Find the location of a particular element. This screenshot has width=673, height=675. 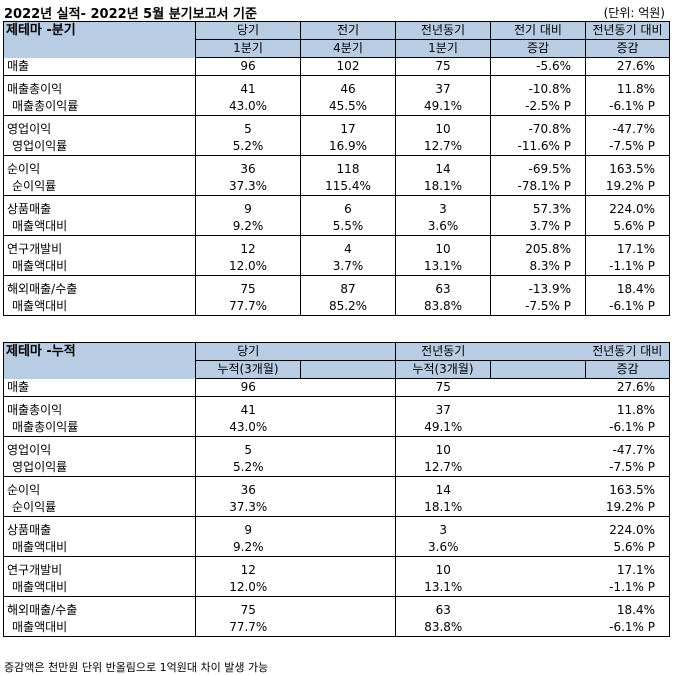

table-row: 매출액대비 9.2% 5.5% 3.6% 3.7% P 5.6% P is located at coordinates (336, 227).